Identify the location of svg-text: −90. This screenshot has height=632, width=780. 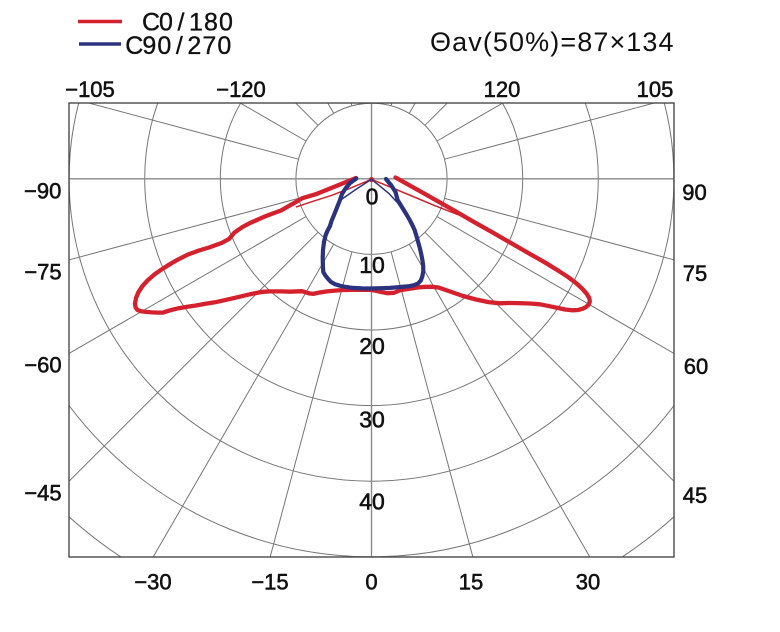
(42, 191).